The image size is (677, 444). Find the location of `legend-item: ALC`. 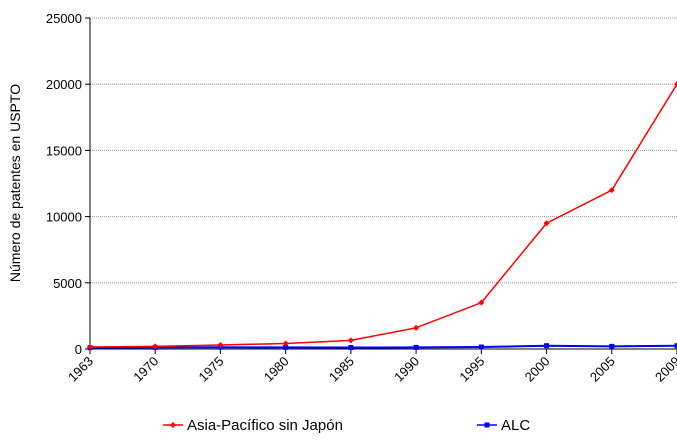

legend-item: ALC is located at coordinates (503, 425).